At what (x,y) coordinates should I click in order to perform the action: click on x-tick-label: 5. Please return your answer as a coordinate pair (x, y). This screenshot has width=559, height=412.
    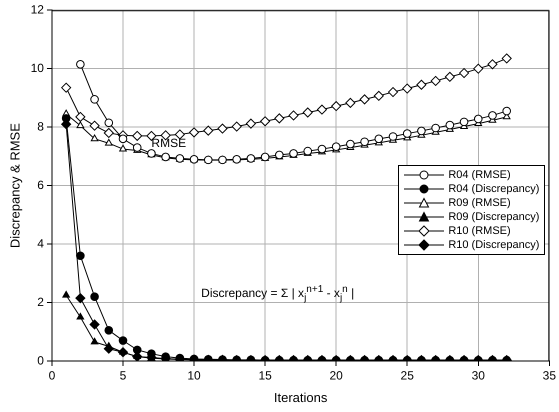
    Looking at the image, I should click on (123, 375).